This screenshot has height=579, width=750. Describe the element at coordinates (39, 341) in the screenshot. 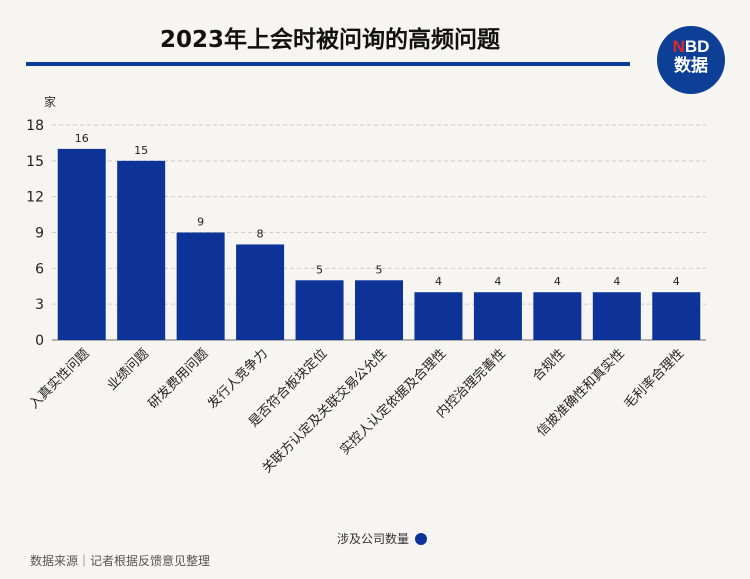

I see `y-tick-label: 0` at that location.